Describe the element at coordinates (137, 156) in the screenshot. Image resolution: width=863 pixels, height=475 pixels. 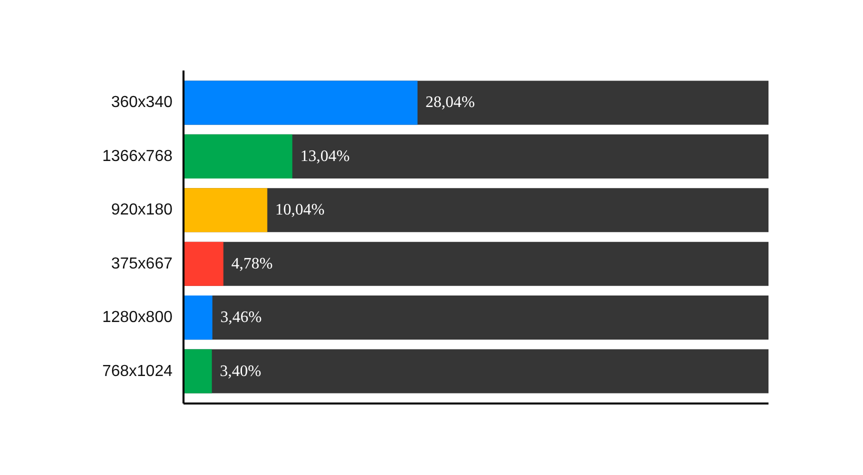
I see `y-tick-label: 1366x768` at that location.